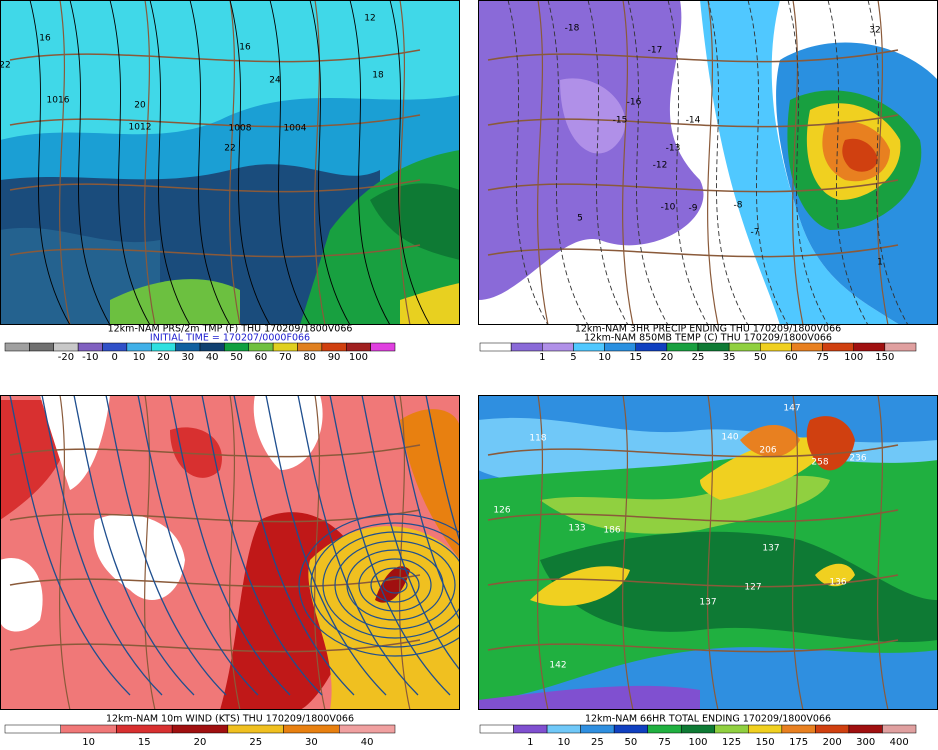 The width and height of the screenshot is (938, 750). Describe the element at coordinates (58, 101) in the screenshot. I see `map-label: 1016` at that location.